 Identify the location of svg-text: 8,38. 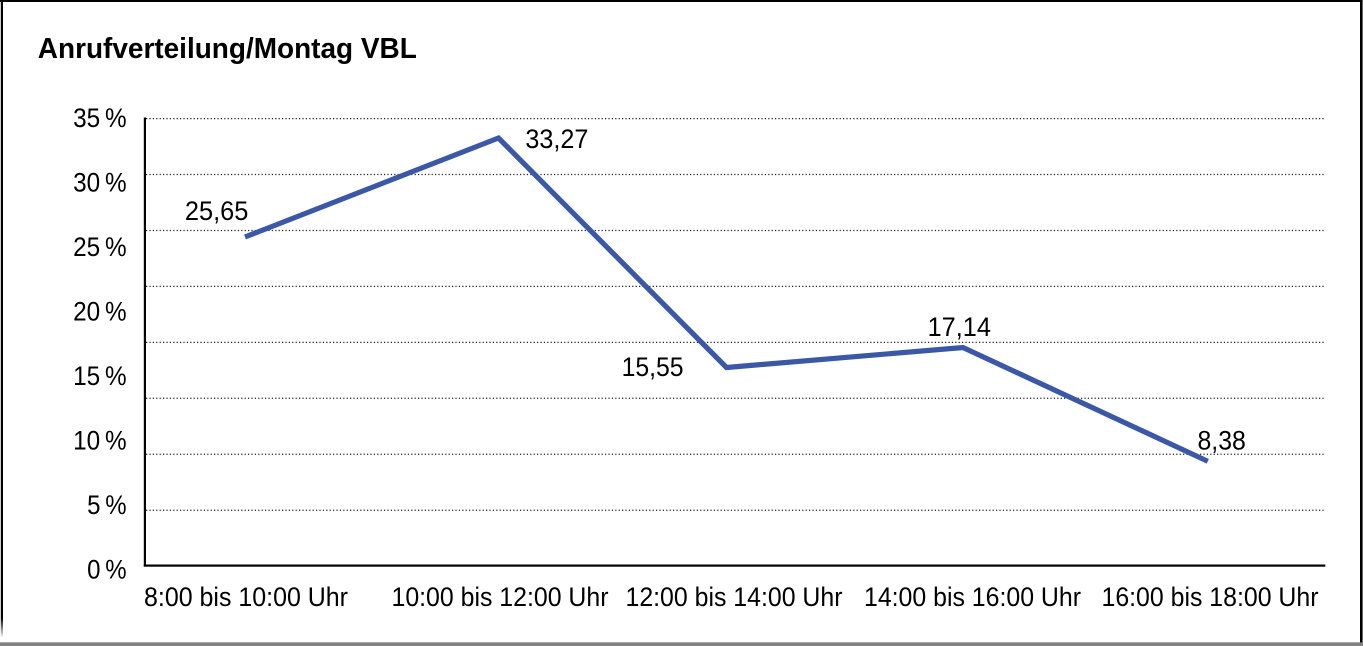
(1222, 441).